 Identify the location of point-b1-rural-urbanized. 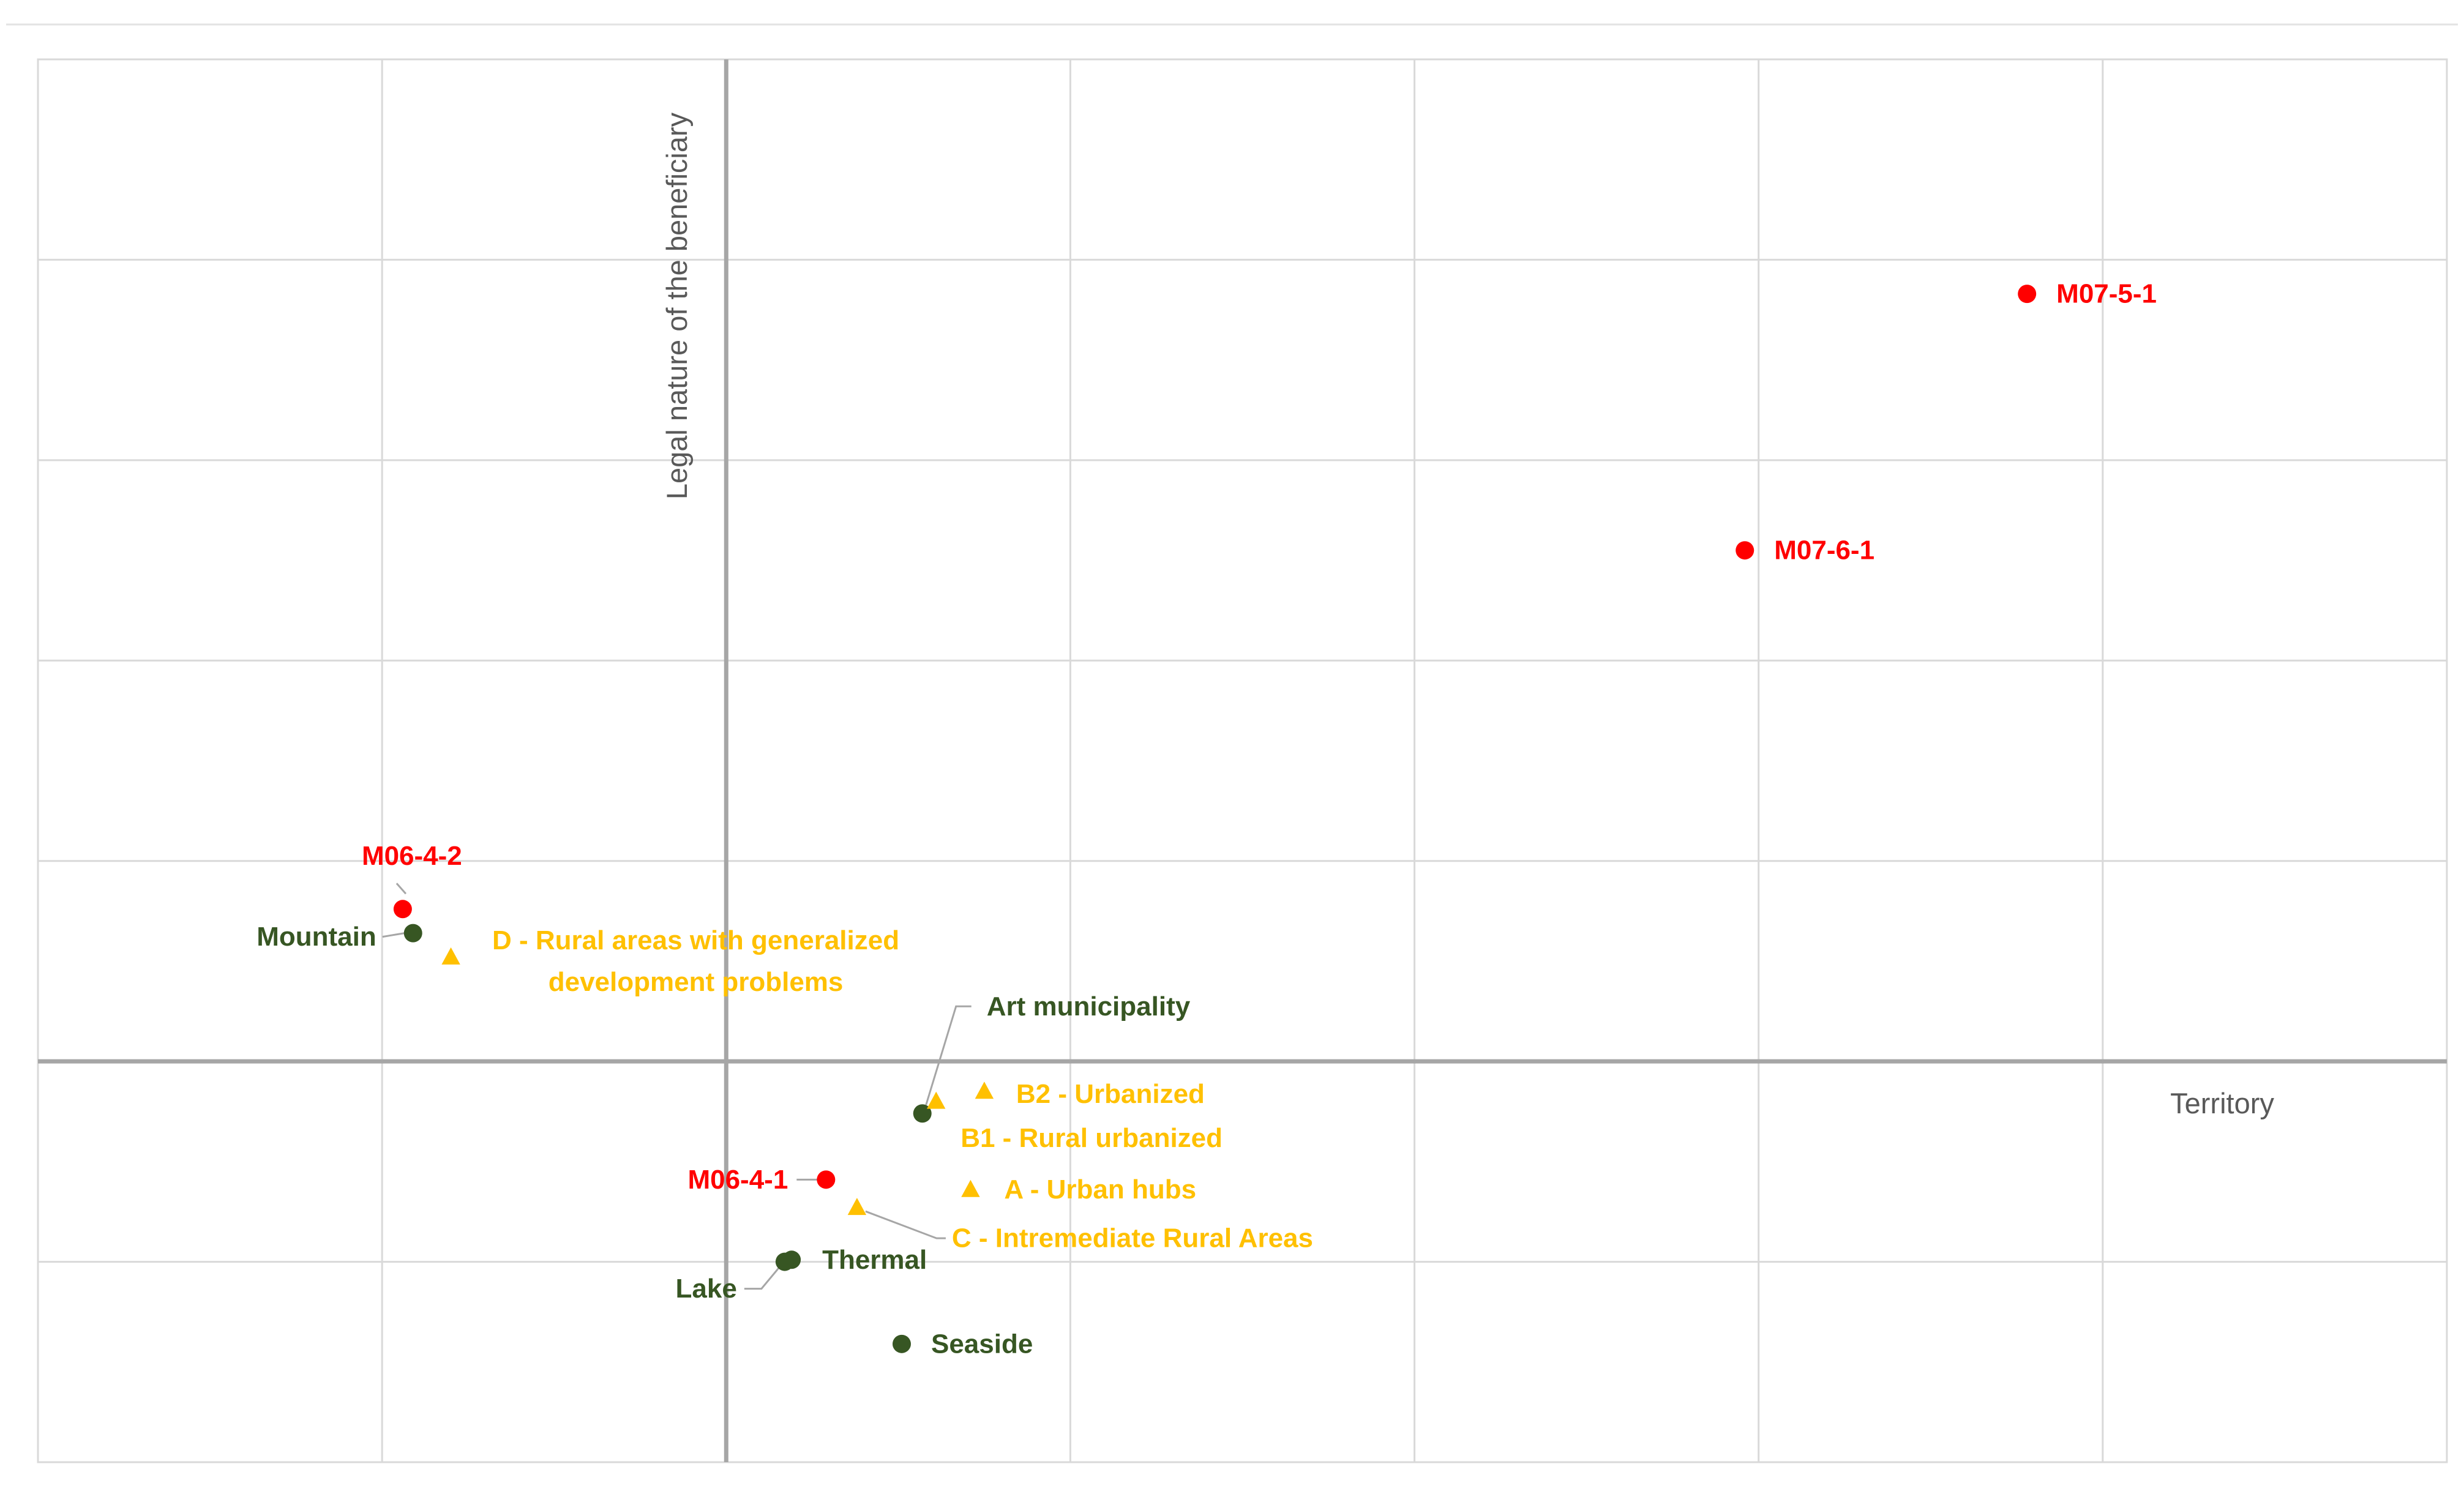
(936, 1100).